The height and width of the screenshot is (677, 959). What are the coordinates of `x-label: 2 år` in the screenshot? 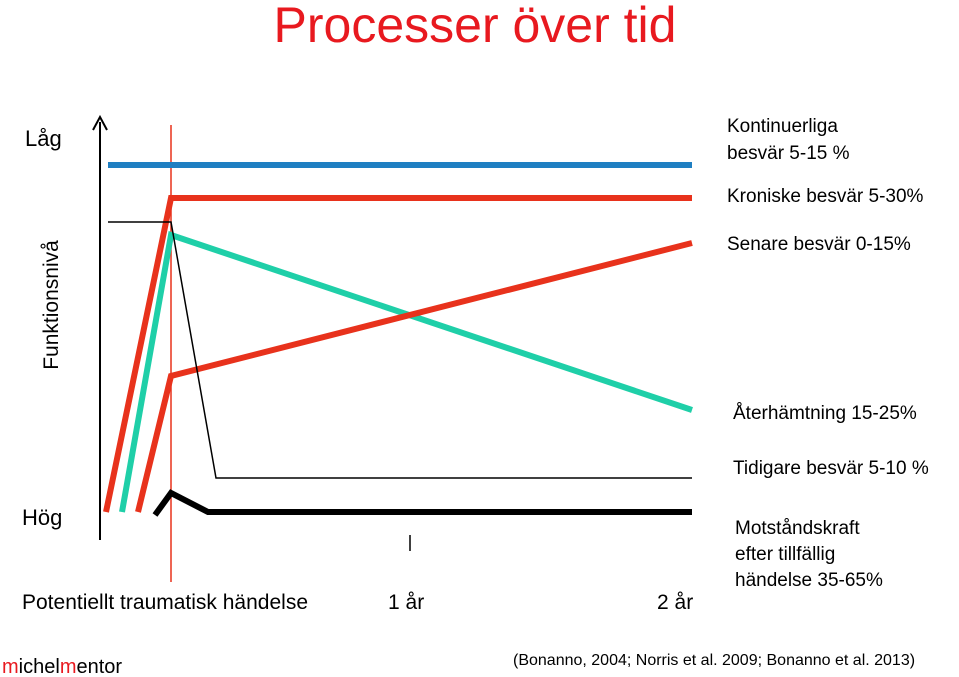 It's located at (675, 602).